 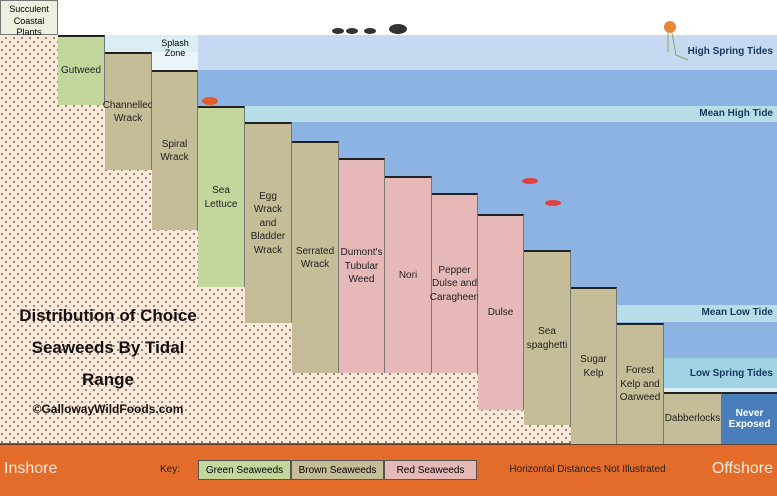 What do you see at coordinates (547, 337) in the screenshot?
I see `seaweed-column: Sea spaghetti` at bounding box center [547, 337].